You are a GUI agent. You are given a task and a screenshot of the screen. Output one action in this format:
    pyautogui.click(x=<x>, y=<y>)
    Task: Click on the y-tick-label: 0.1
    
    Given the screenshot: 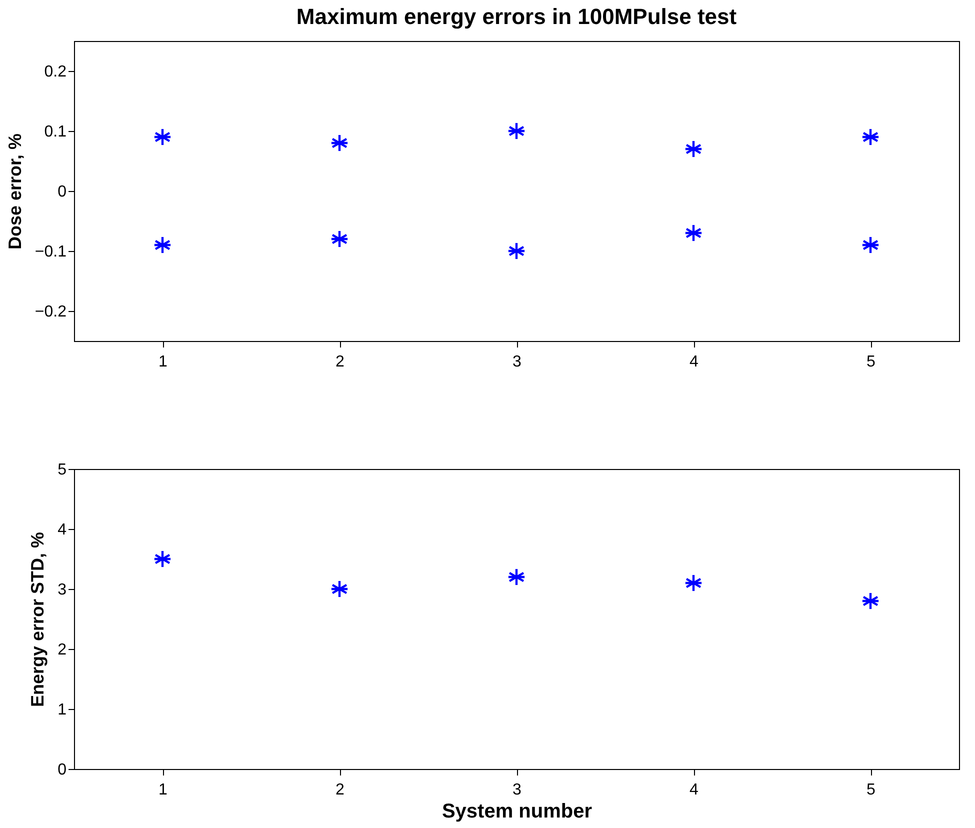 What is the action you would take?
    pyautogui.click(x=55, y=132)
    